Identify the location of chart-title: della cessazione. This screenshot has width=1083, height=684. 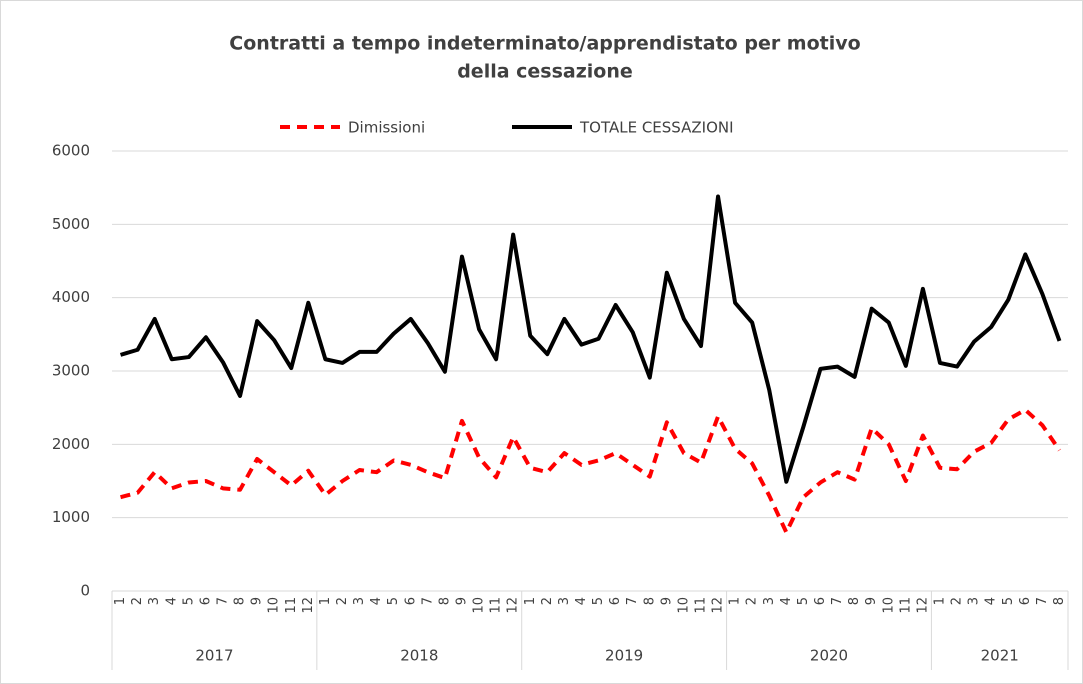
(545, 72).